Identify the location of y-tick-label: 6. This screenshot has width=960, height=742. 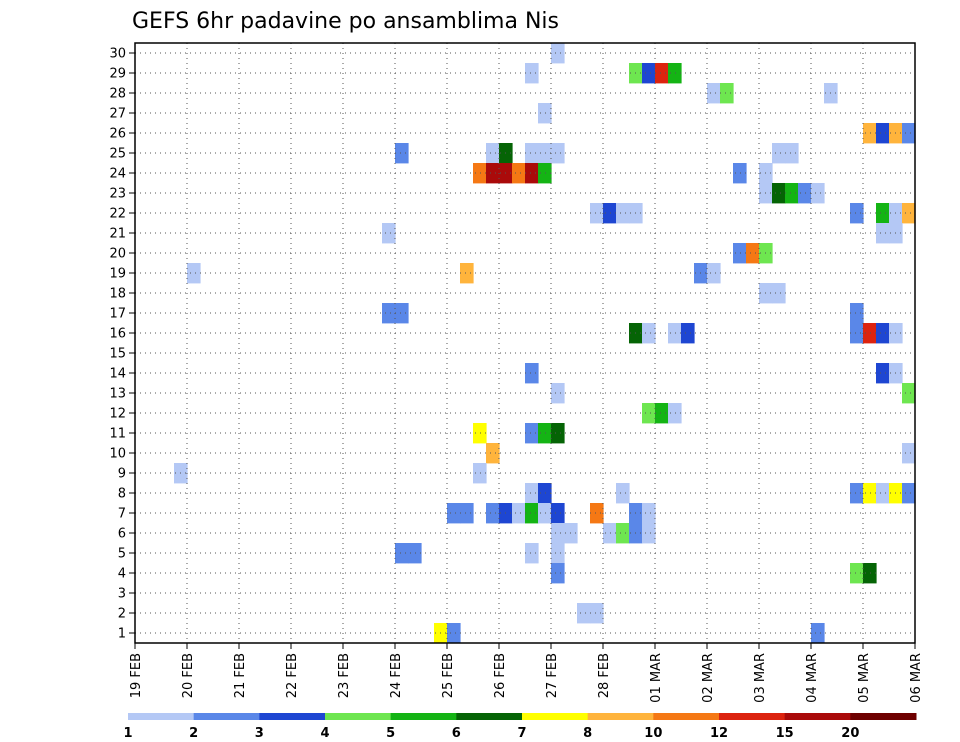
(122, 534).